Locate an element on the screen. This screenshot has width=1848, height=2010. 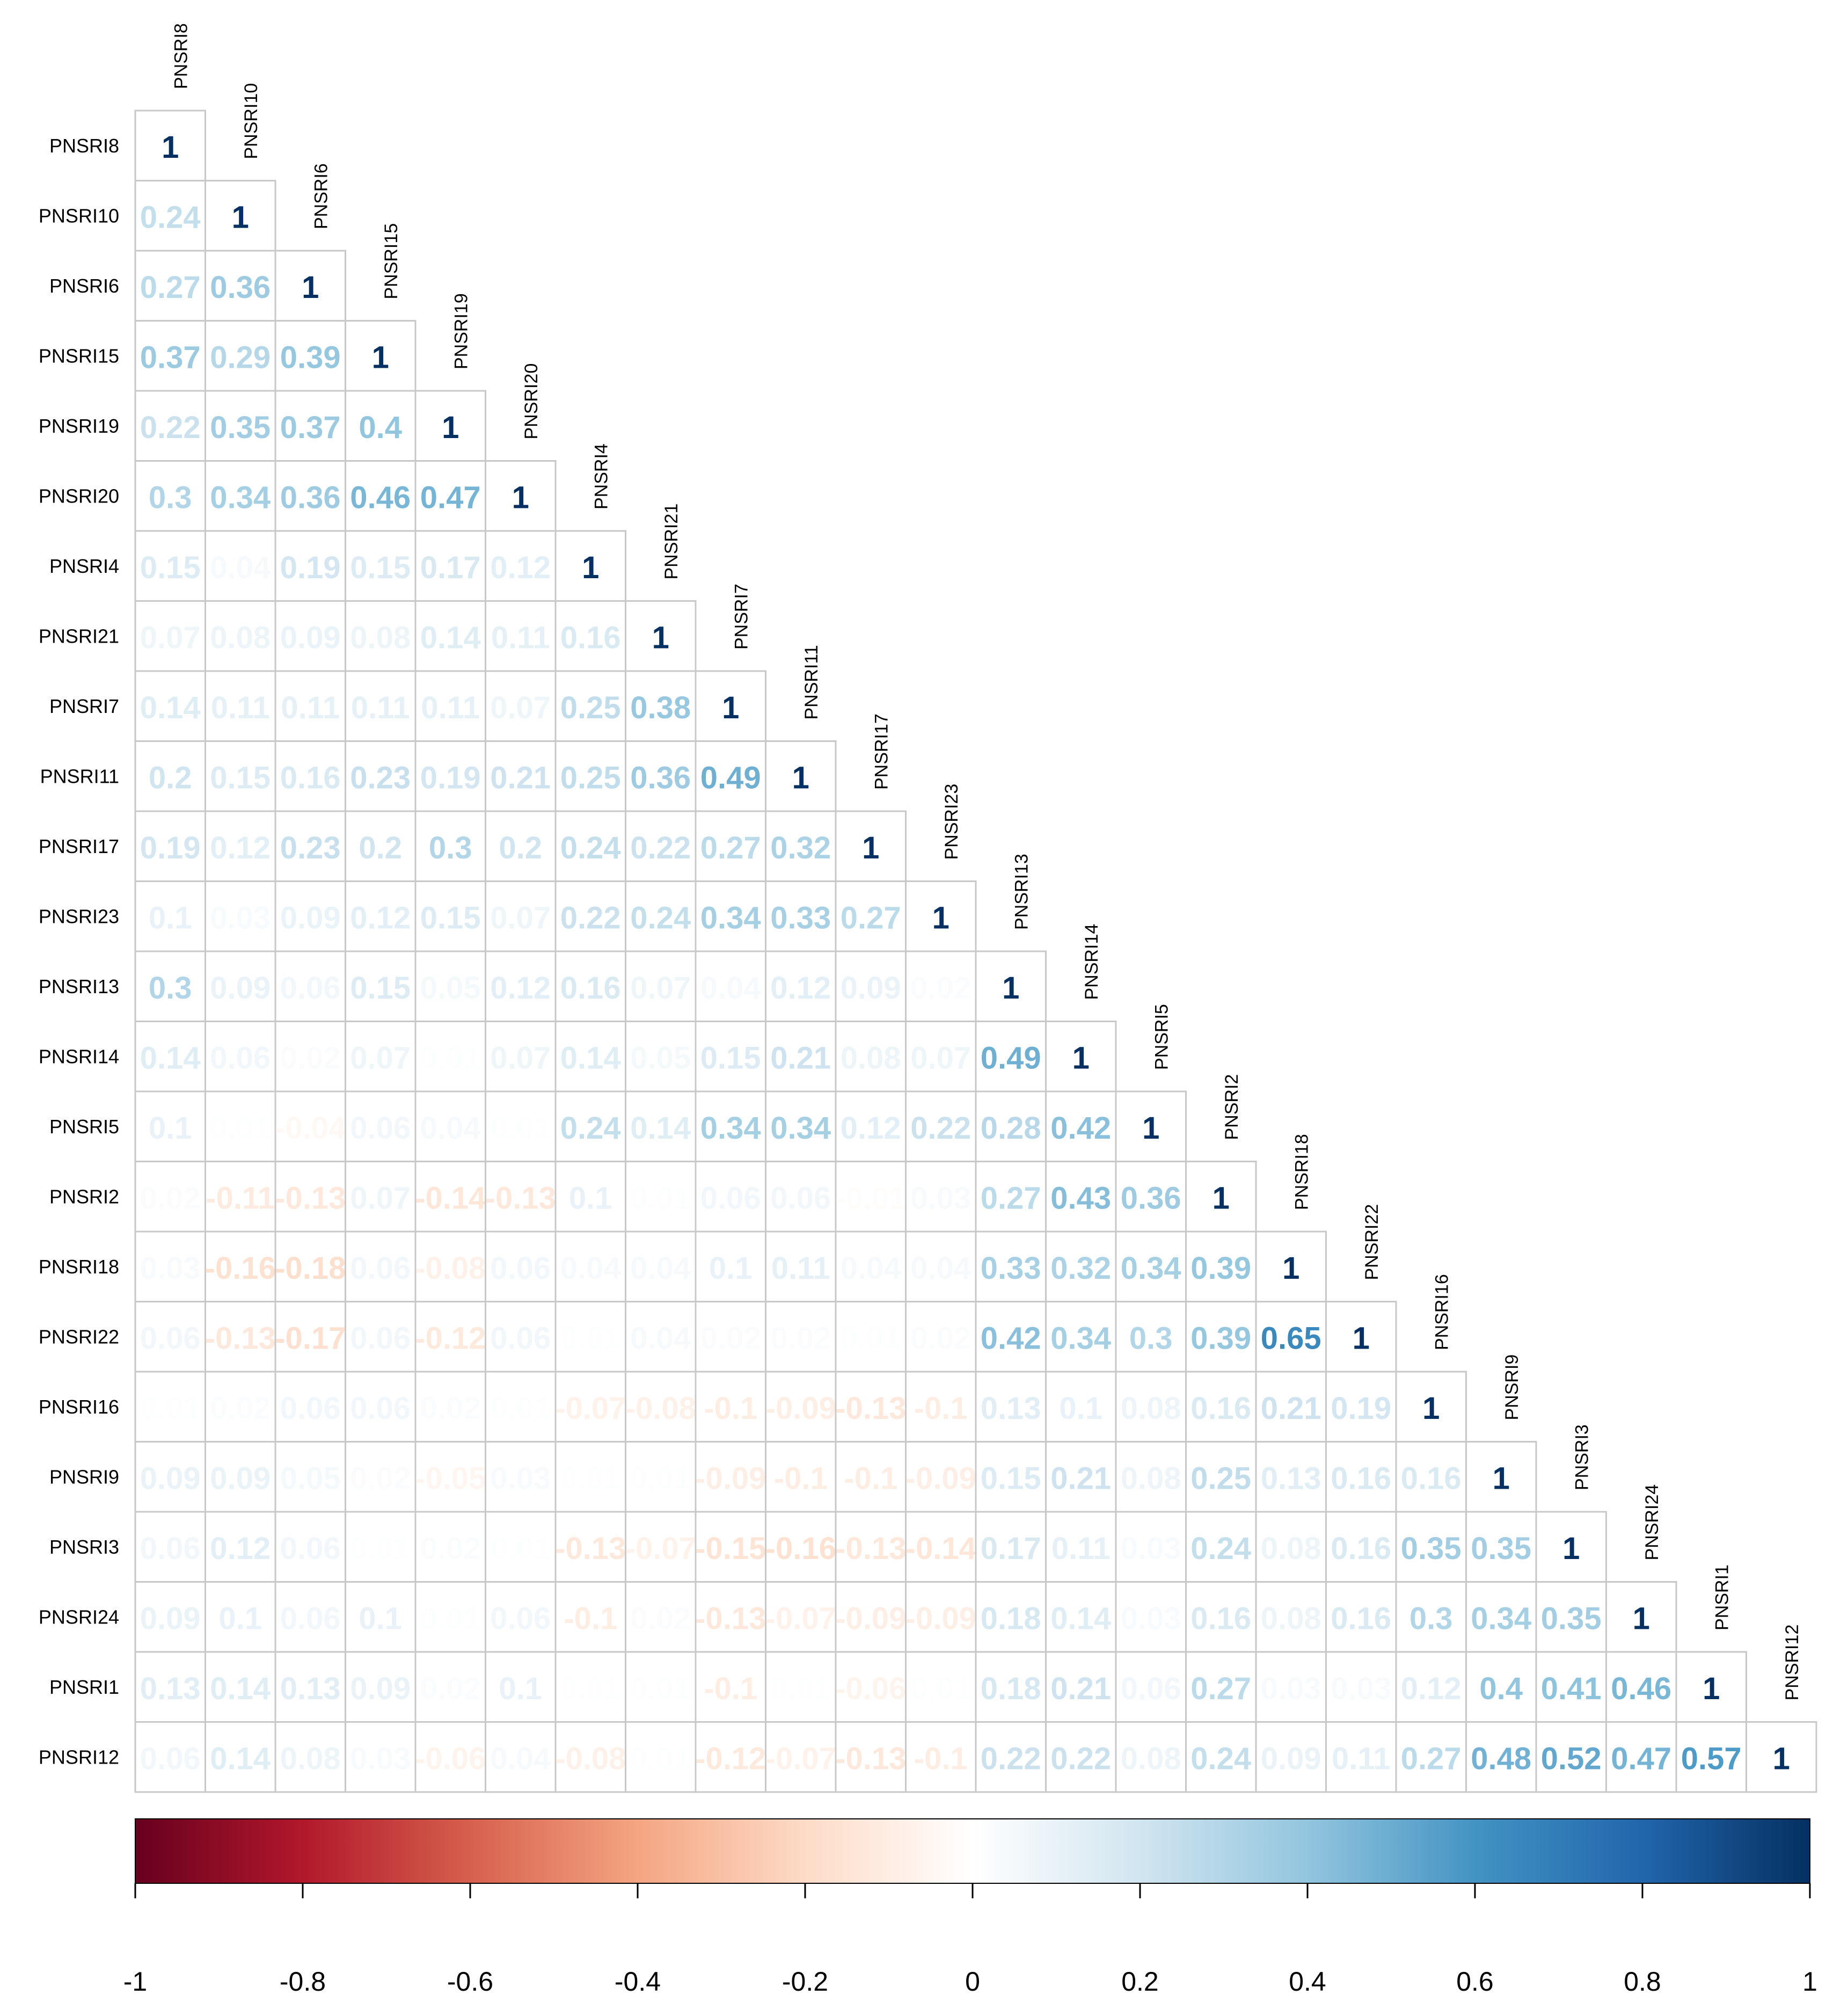
column-label: PNSRI23 is located at coordinates (951, 822).